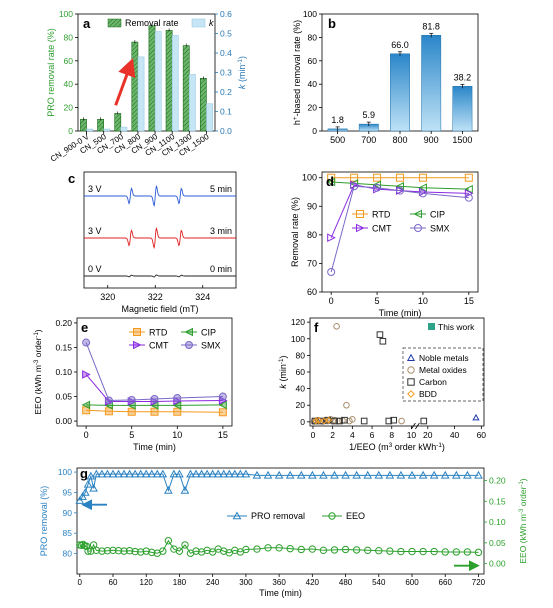 The image size is (553, 608). I want to click on x-axis-title: Time (min), so click(280, 593).